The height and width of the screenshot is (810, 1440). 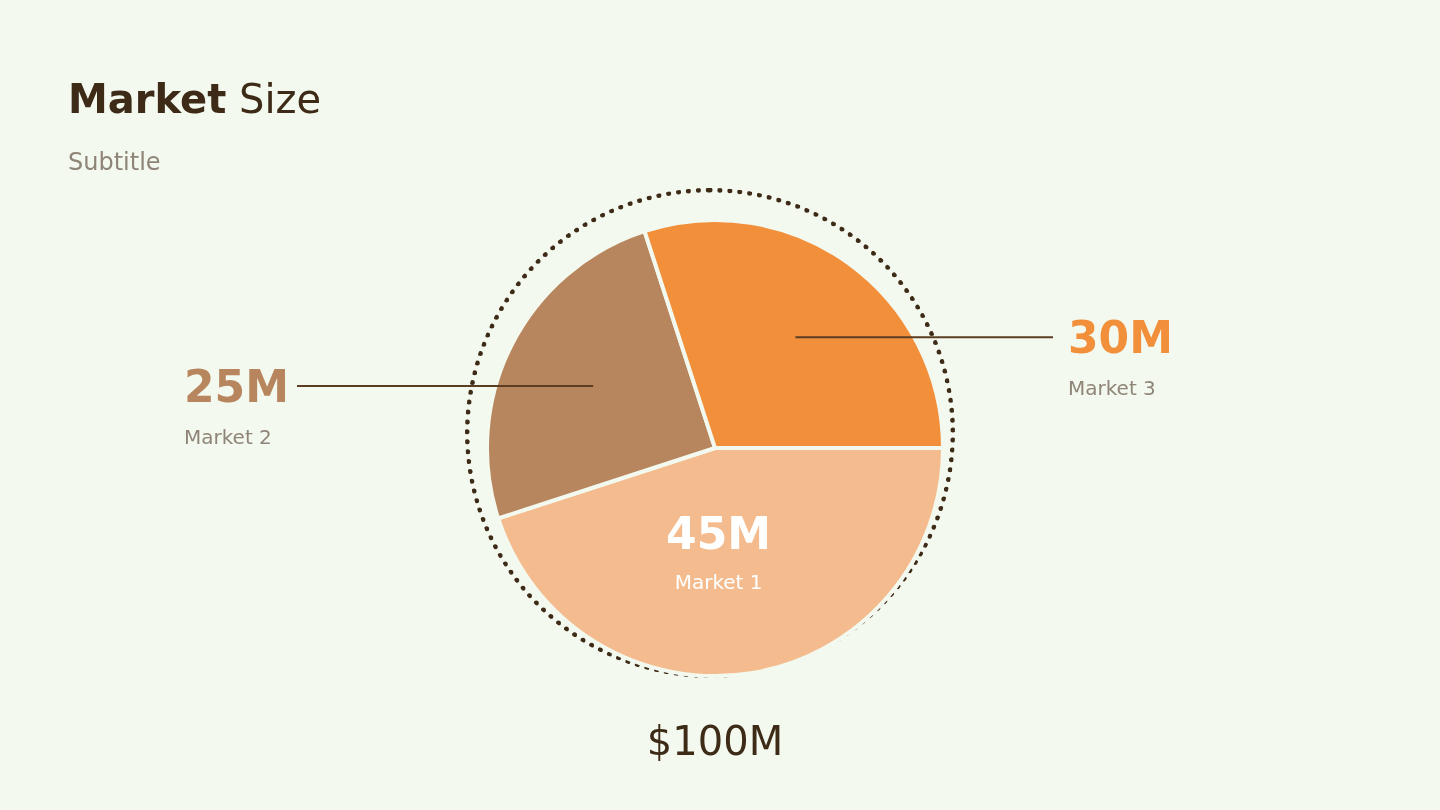 I want to click on data-label: 25M, so click(x=236, y=386).